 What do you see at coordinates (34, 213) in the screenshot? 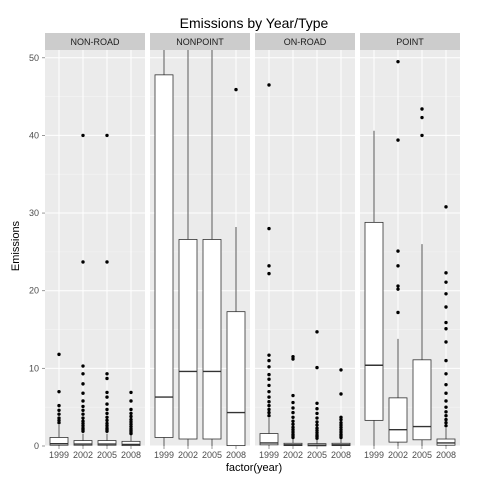
I see `y-tick-label: 30` at bounding box center [34, 213].